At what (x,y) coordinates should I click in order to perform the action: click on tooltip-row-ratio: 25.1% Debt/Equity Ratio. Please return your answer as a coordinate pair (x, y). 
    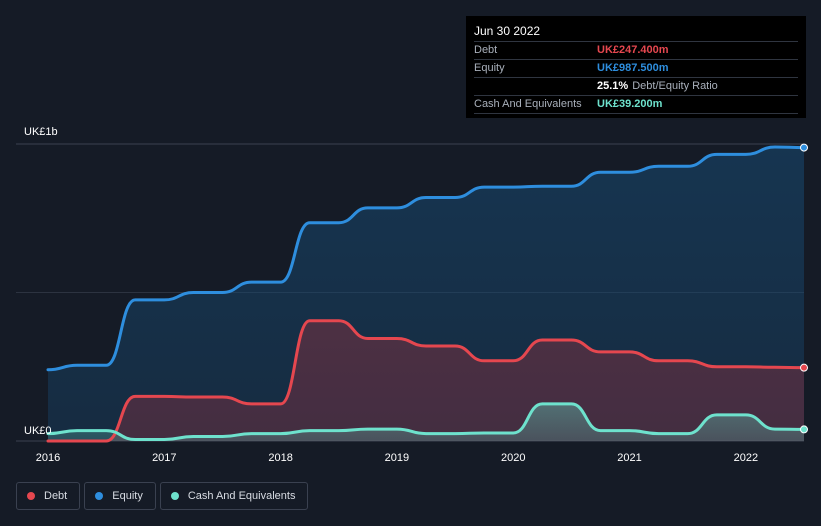
    Looking at the image, I should click on (636, 86).